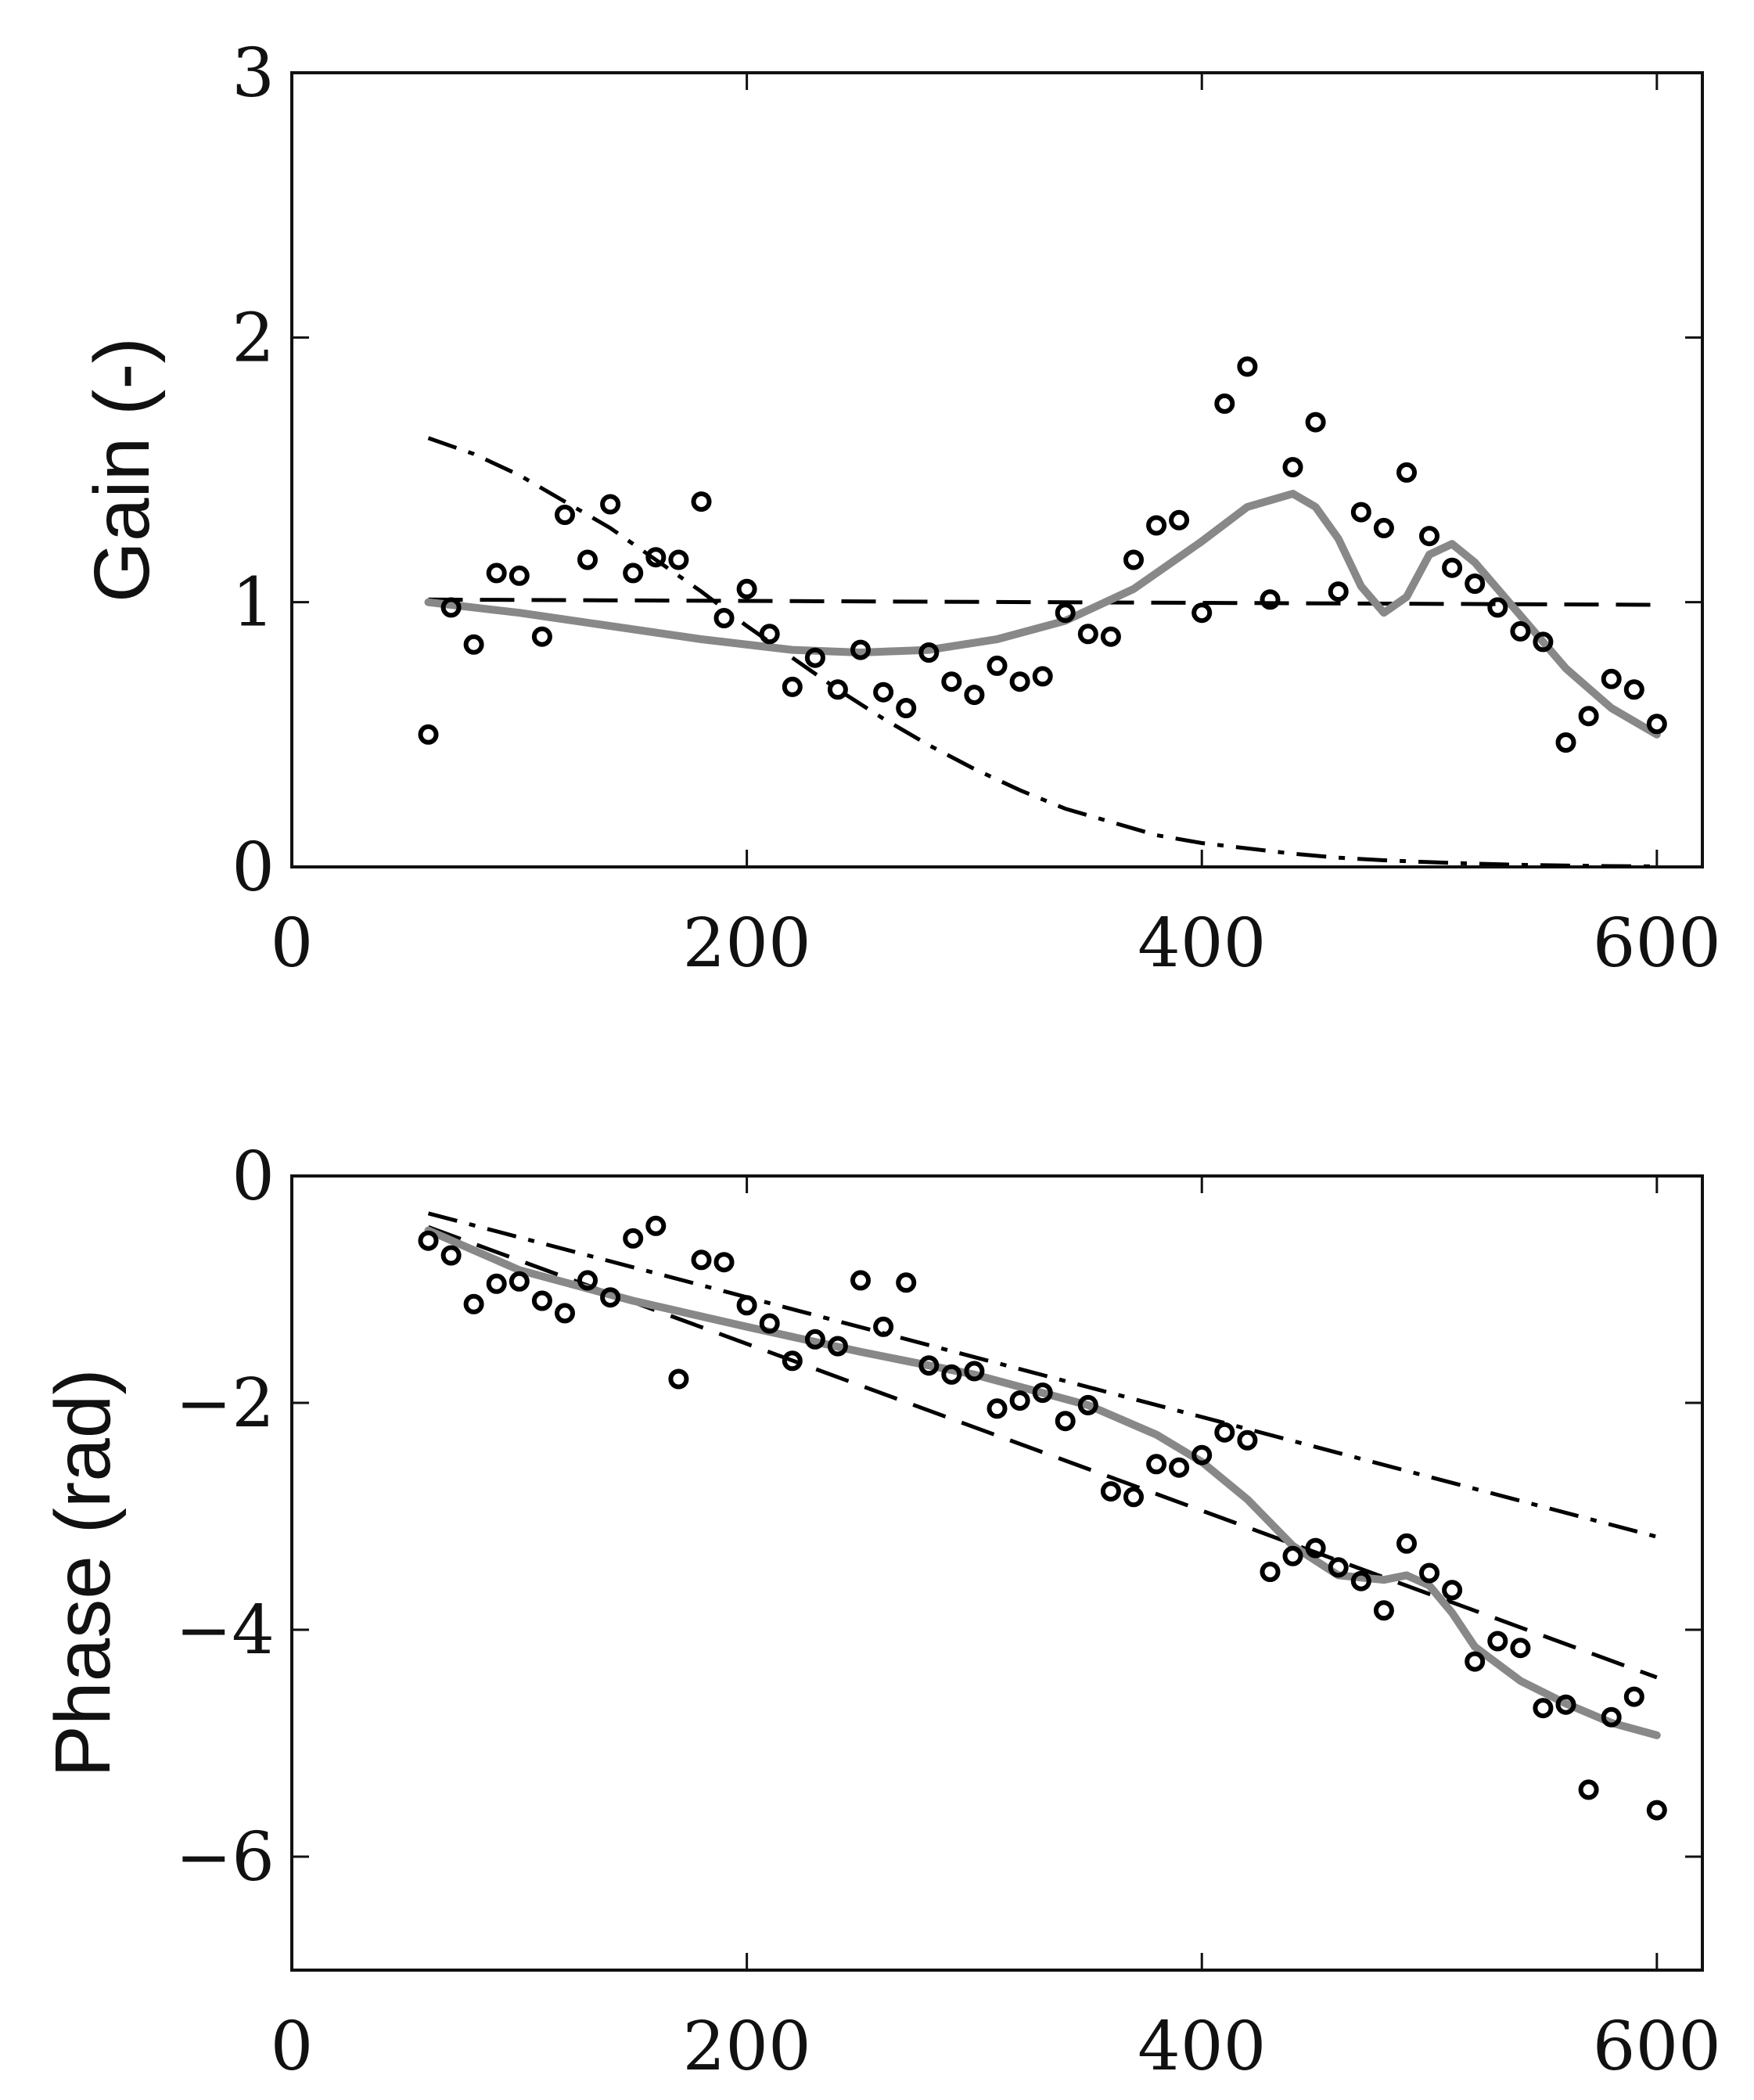 Image resolution: width=1754 pixels, height=2100 pixels. What do you see at coordinates (1042, 602) in the screenshot?
I see `series-dashed-line` at bounding box center [1042, 602].